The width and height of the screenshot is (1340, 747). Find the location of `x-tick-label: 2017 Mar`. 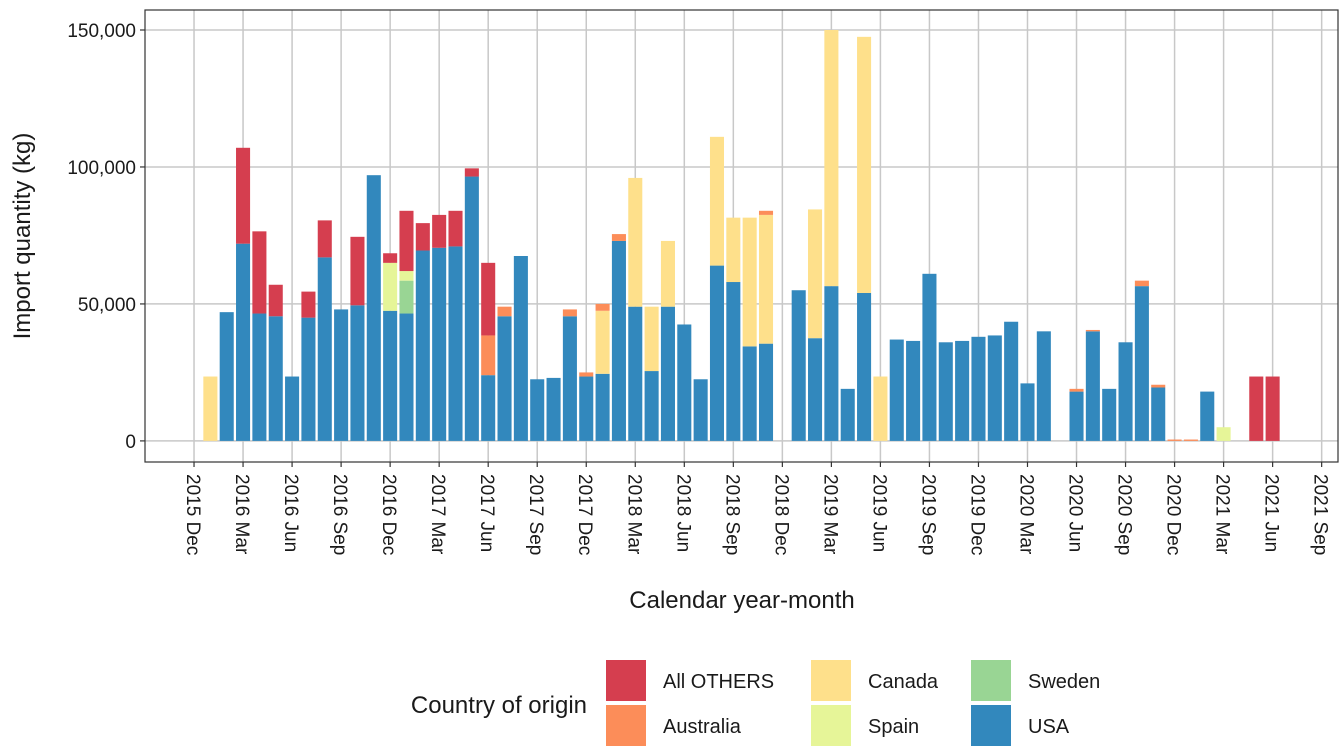

x-tick-label: 2017 Mar is located at coordinates (437, 514).